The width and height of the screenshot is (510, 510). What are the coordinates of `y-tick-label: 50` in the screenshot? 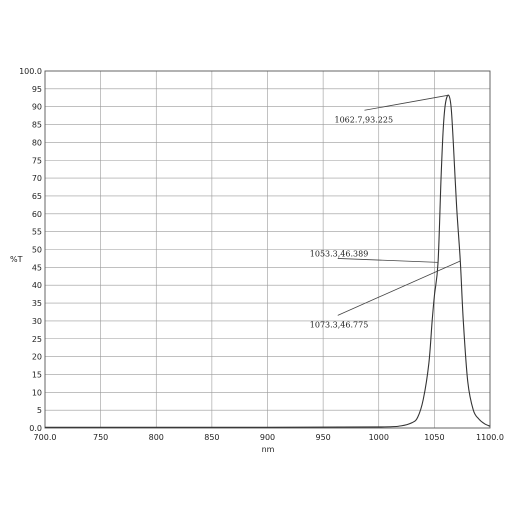 It's located at (37, 250).